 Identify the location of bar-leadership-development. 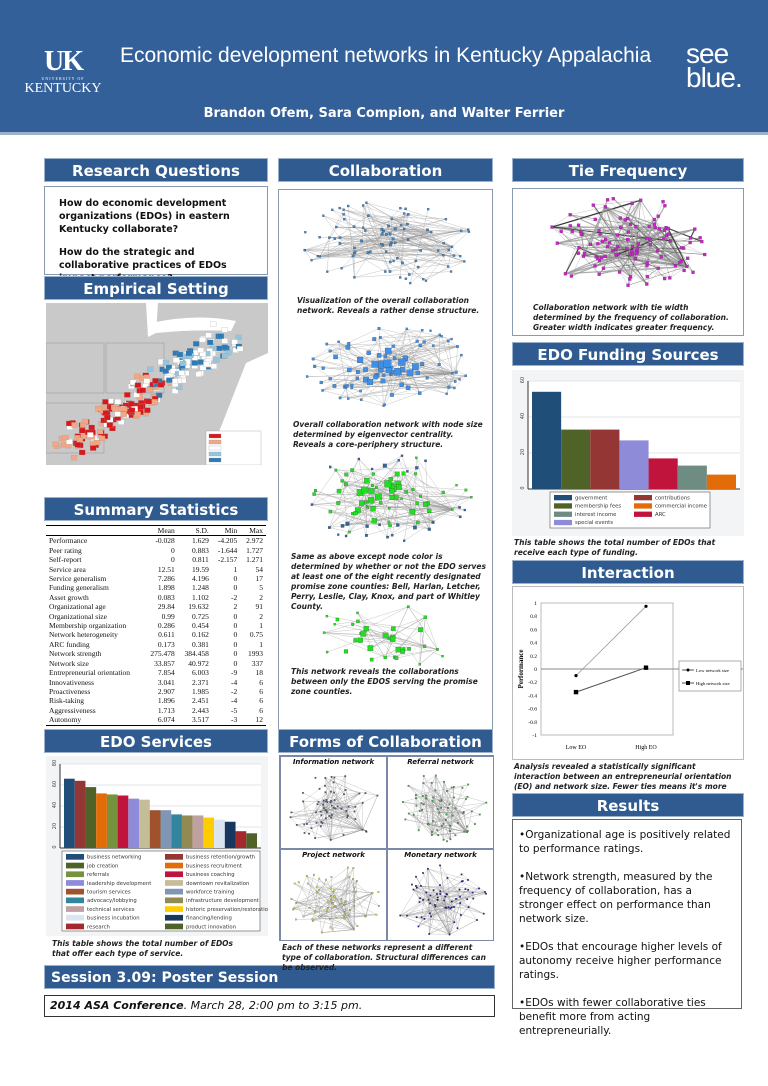
(134, 823).